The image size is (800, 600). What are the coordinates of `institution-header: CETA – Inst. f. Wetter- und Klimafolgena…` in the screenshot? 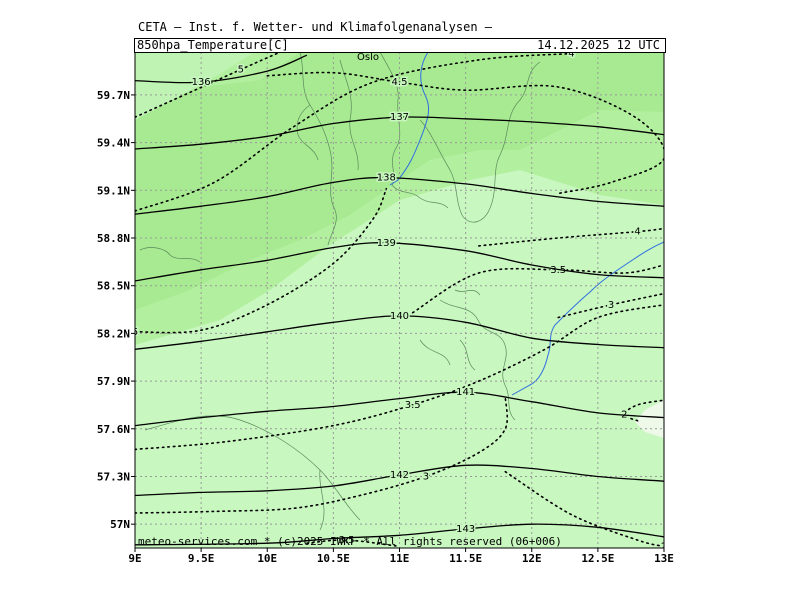 It's located at (315, 27).